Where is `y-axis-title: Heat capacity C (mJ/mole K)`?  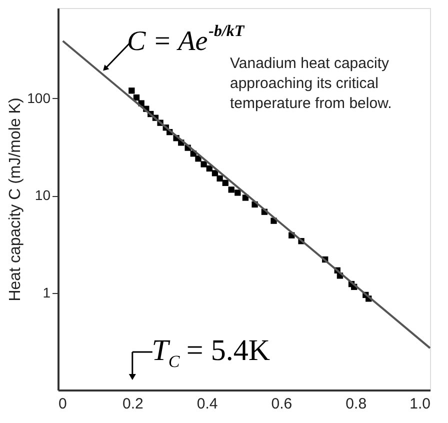 y-axis-title: Heat capacity C (mJ/mole K) is located at coordinates (15, 200).